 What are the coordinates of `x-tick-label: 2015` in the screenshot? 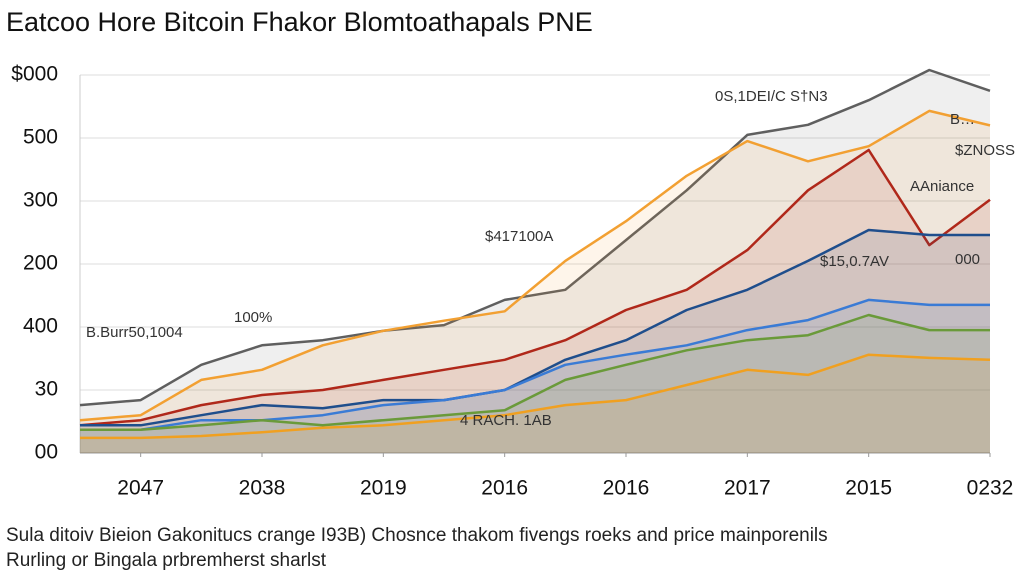 It's located at (868, 488).